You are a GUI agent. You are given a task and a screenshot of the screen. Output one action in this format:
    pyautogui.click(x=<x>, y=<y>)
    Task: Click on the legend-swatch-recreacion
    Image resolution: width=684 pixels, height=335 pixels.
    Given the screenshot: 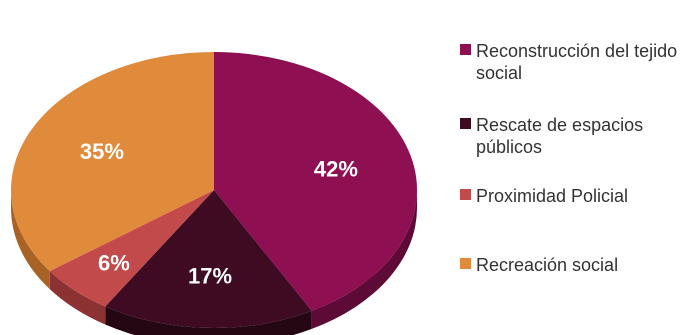 What is the action you would take?
    pyautogui.click(x=465, y=263)
    